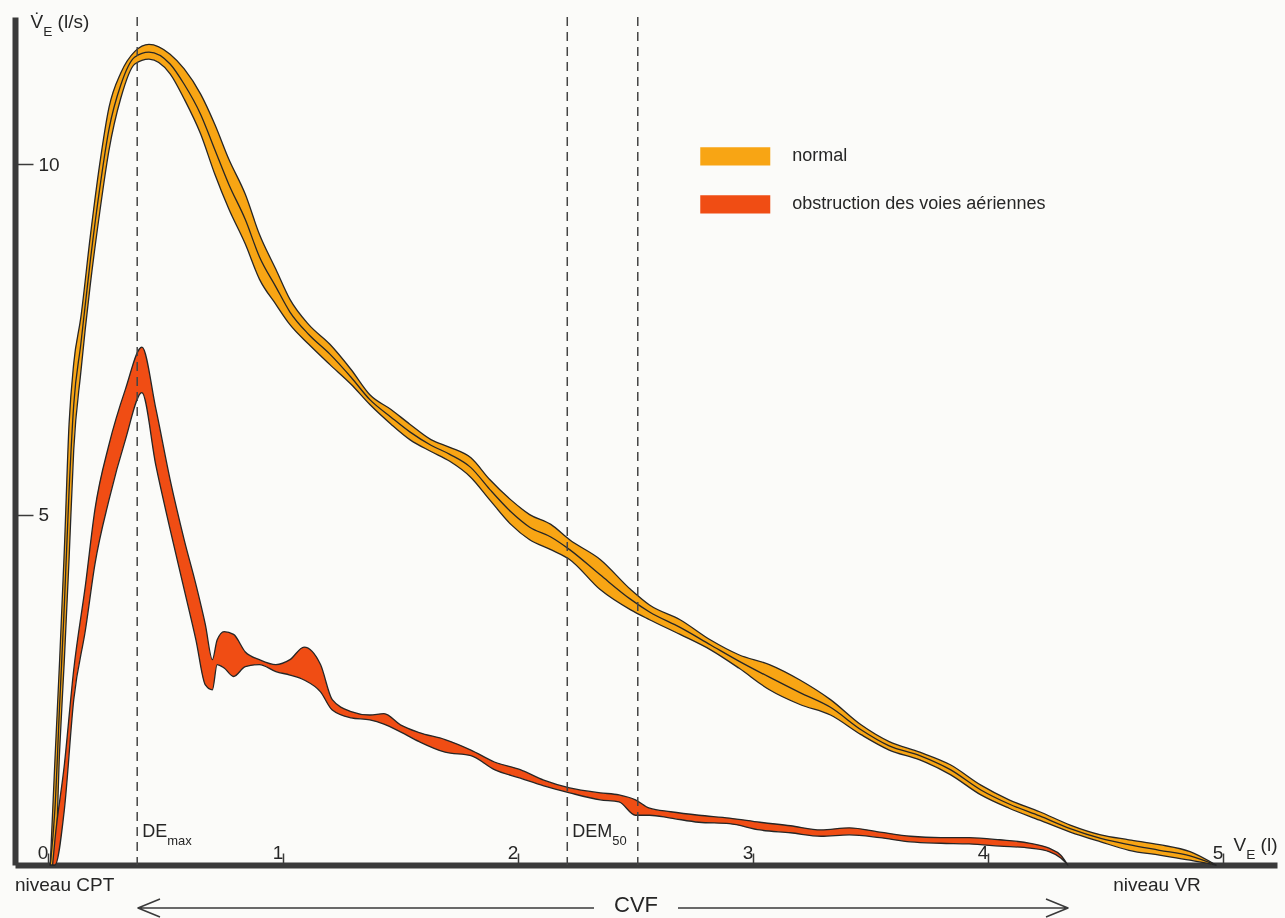 The width and height of the screenshot is (1285, 918). Describe the element at coordinates (1255, 847) in the screenshot. I see `x-axis-title: V$_{E}$ (l)` at that location.